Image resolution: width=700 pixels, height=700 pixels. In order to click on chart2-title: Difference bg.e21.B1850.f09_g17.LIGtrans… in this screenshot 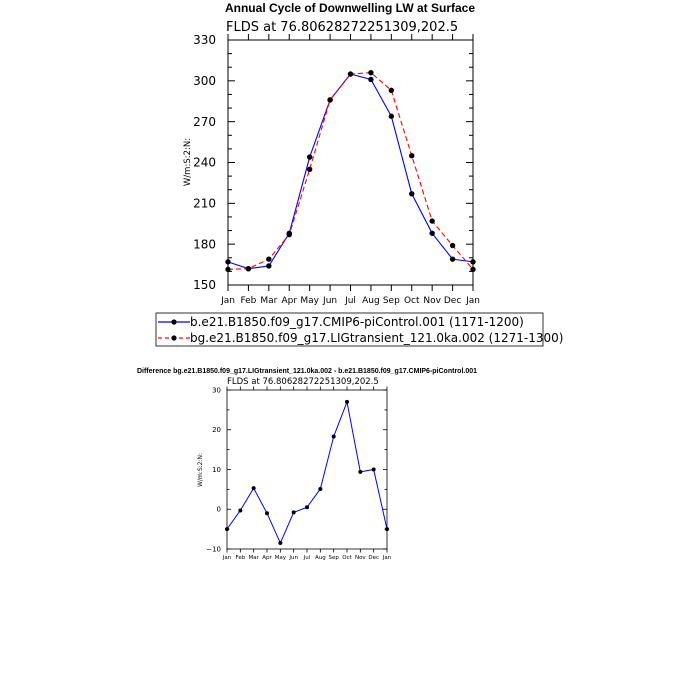, I will do `click(307, 371)`.